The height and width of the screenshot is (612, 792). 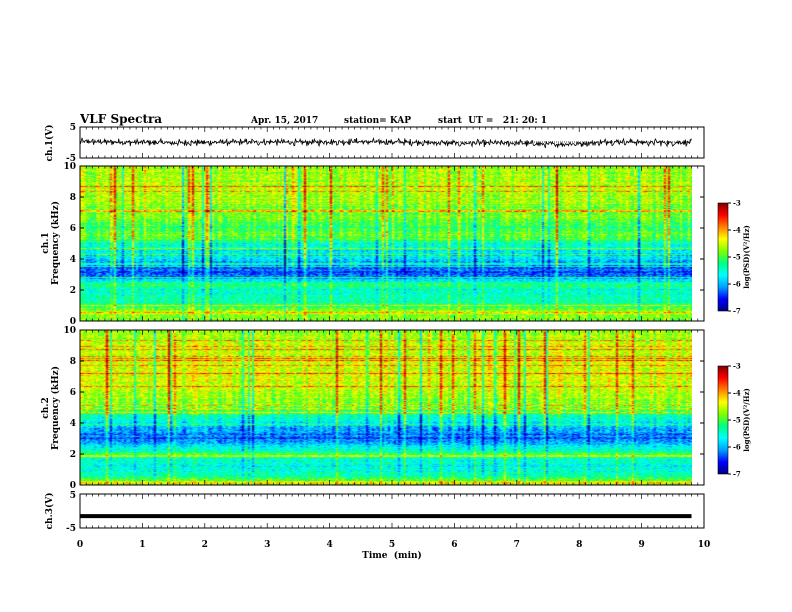 What do you see at coordinates (71, 159) in the screenshot?
I see `ch1-ytick-bottom: -5` at bounding box center [71, 159].